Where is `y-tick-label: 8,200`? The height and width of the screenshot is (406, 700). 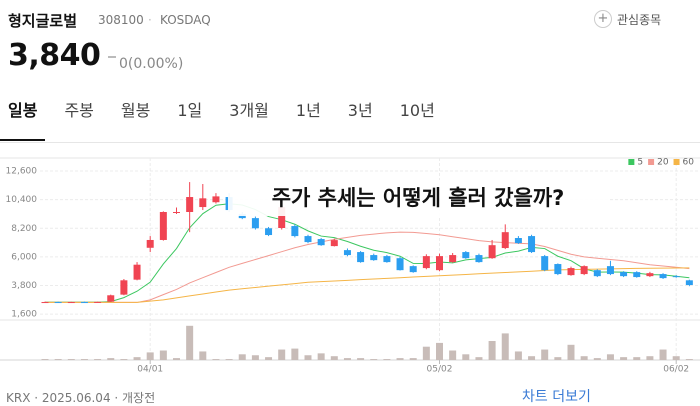 y-tick-label: 8,200 is located at coordinates (24, 229).